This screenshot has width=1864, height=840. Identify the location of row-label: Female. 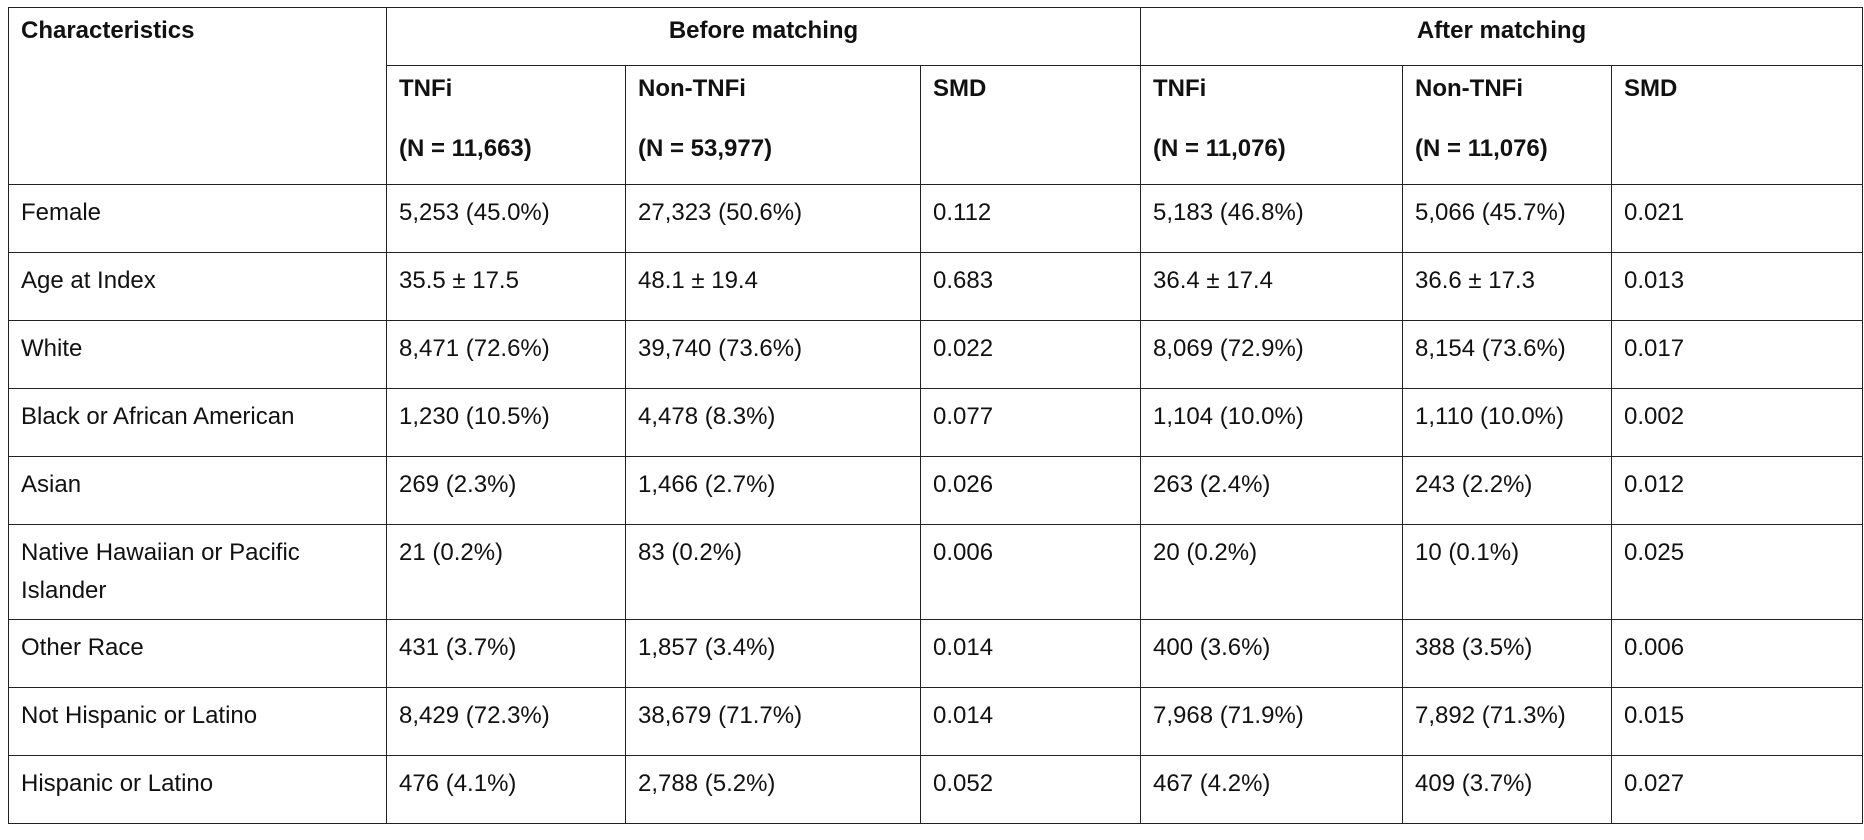
(197, 218).